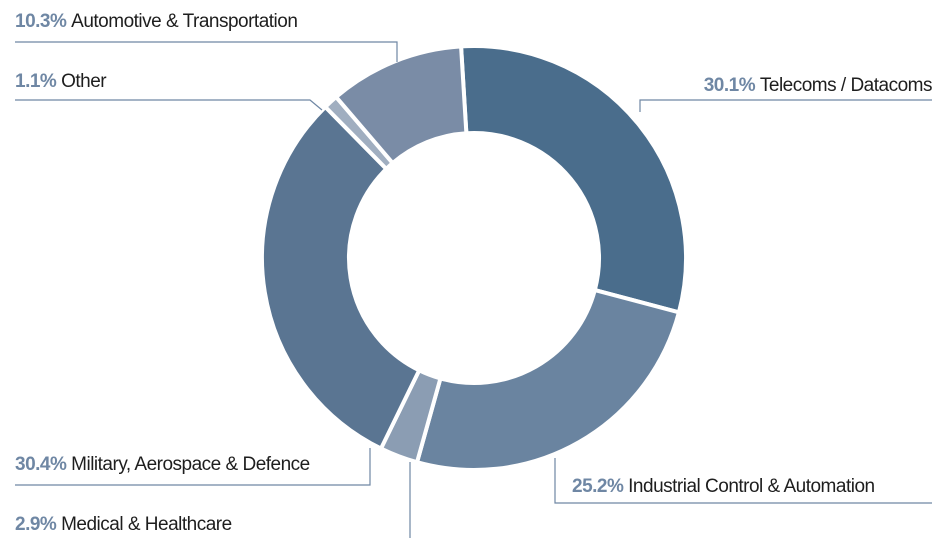 The height and width of the screenshot is (538, 937). Describe the element at coordinates (751, 486) in the screenshot. I see `slice-category-label: Industrial Control & Automation` at that location.